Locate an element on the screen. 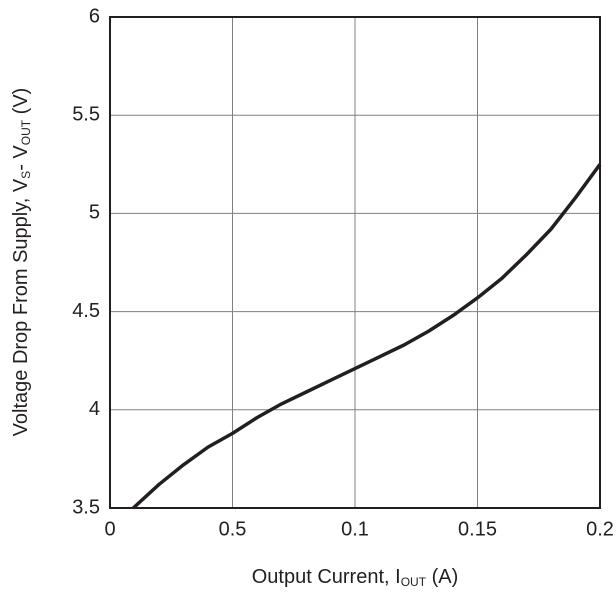 The width and height of the screenshot is (616, 597). y-label-sub: OUT is located at coordinates (26, 132).